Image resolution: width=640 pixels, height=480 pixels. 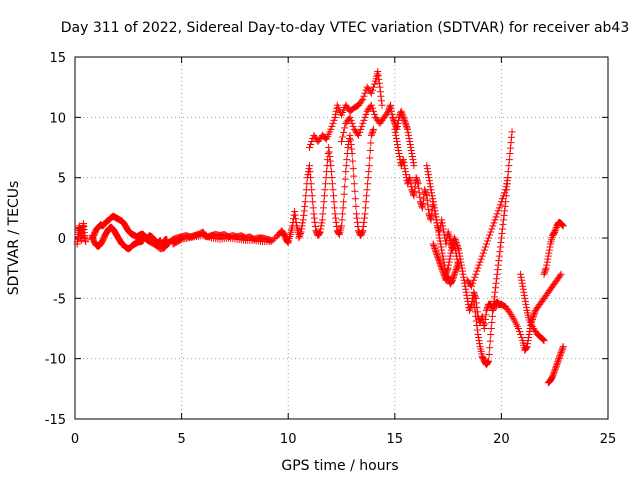 What do you see at coordinates (55, 360) in the screenshot?
I see `y-tick-label: -10` at bounding box center [55, 360].